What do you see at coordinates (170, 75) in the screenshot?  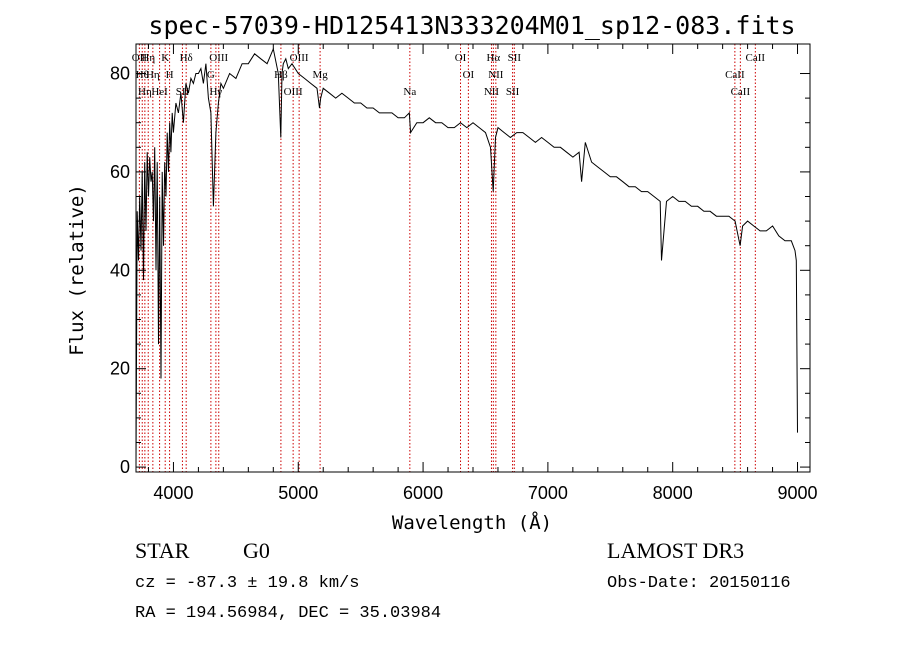 I see `line-label-h: H` at bounding box center [170, 75].